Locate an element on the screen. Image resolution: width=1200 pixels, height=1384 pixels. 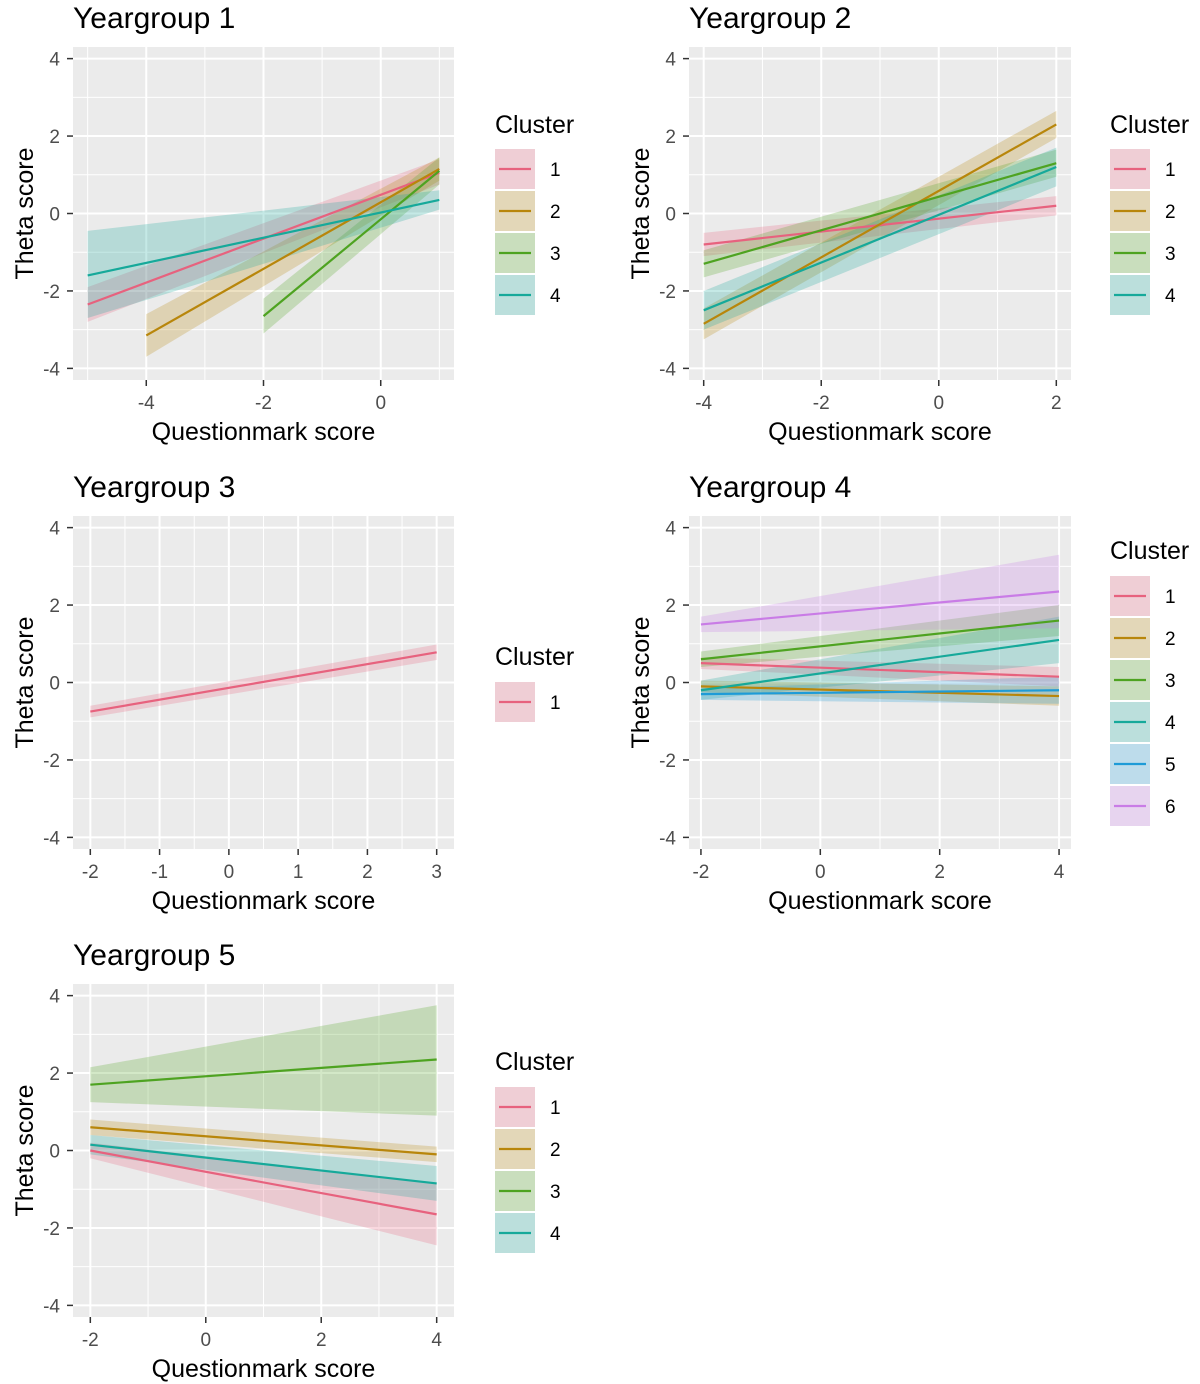
panel-title: Yeargroup 3 is located at coordinates (154, 487).